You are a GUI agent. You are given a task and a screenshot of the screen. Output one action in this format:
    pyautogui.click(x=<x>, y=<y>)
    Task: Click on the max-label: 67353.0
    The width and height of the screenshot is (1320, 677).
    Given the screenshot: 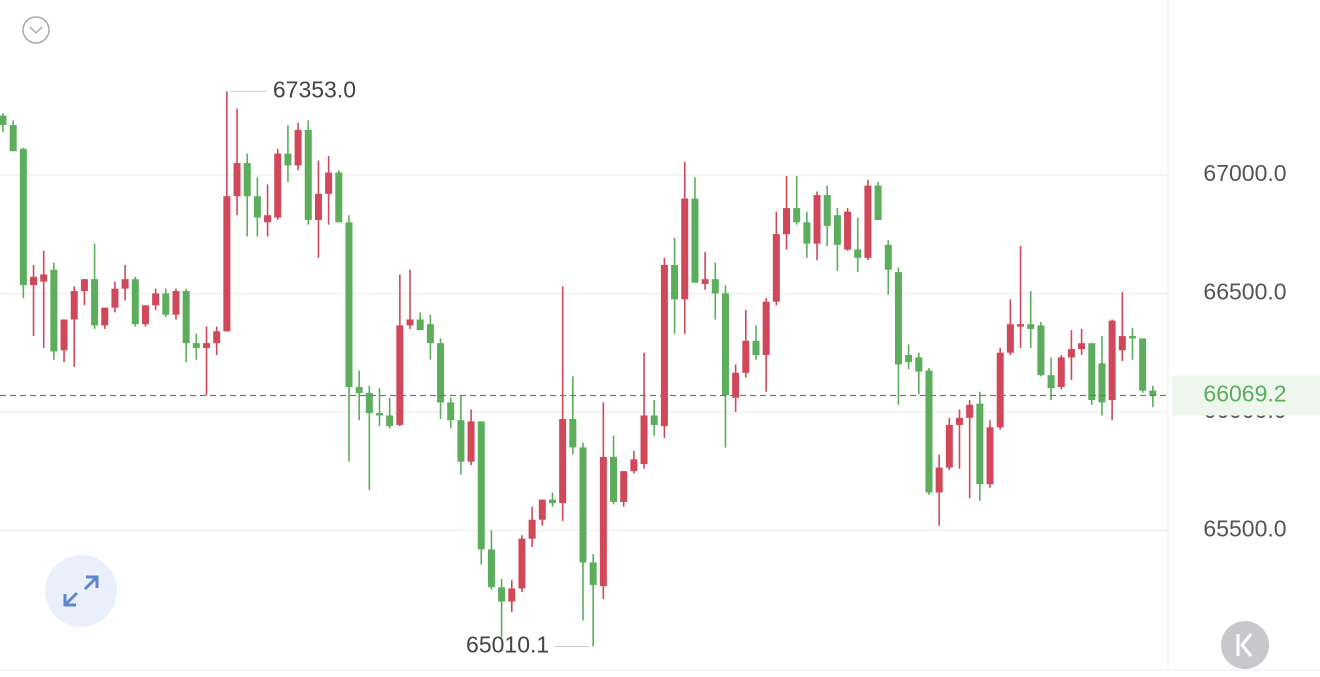 What is the action you would take?
    pyautogui.click(x=314, y=89)
    